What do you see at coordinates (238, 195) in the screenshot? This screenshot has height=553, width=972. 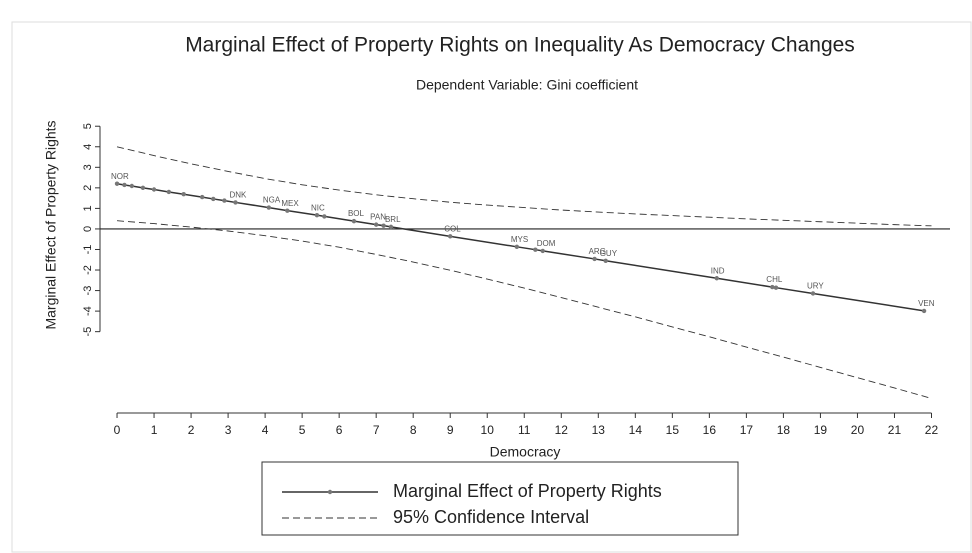 I see `point-label: DNK` at bounding box center [238, 195].